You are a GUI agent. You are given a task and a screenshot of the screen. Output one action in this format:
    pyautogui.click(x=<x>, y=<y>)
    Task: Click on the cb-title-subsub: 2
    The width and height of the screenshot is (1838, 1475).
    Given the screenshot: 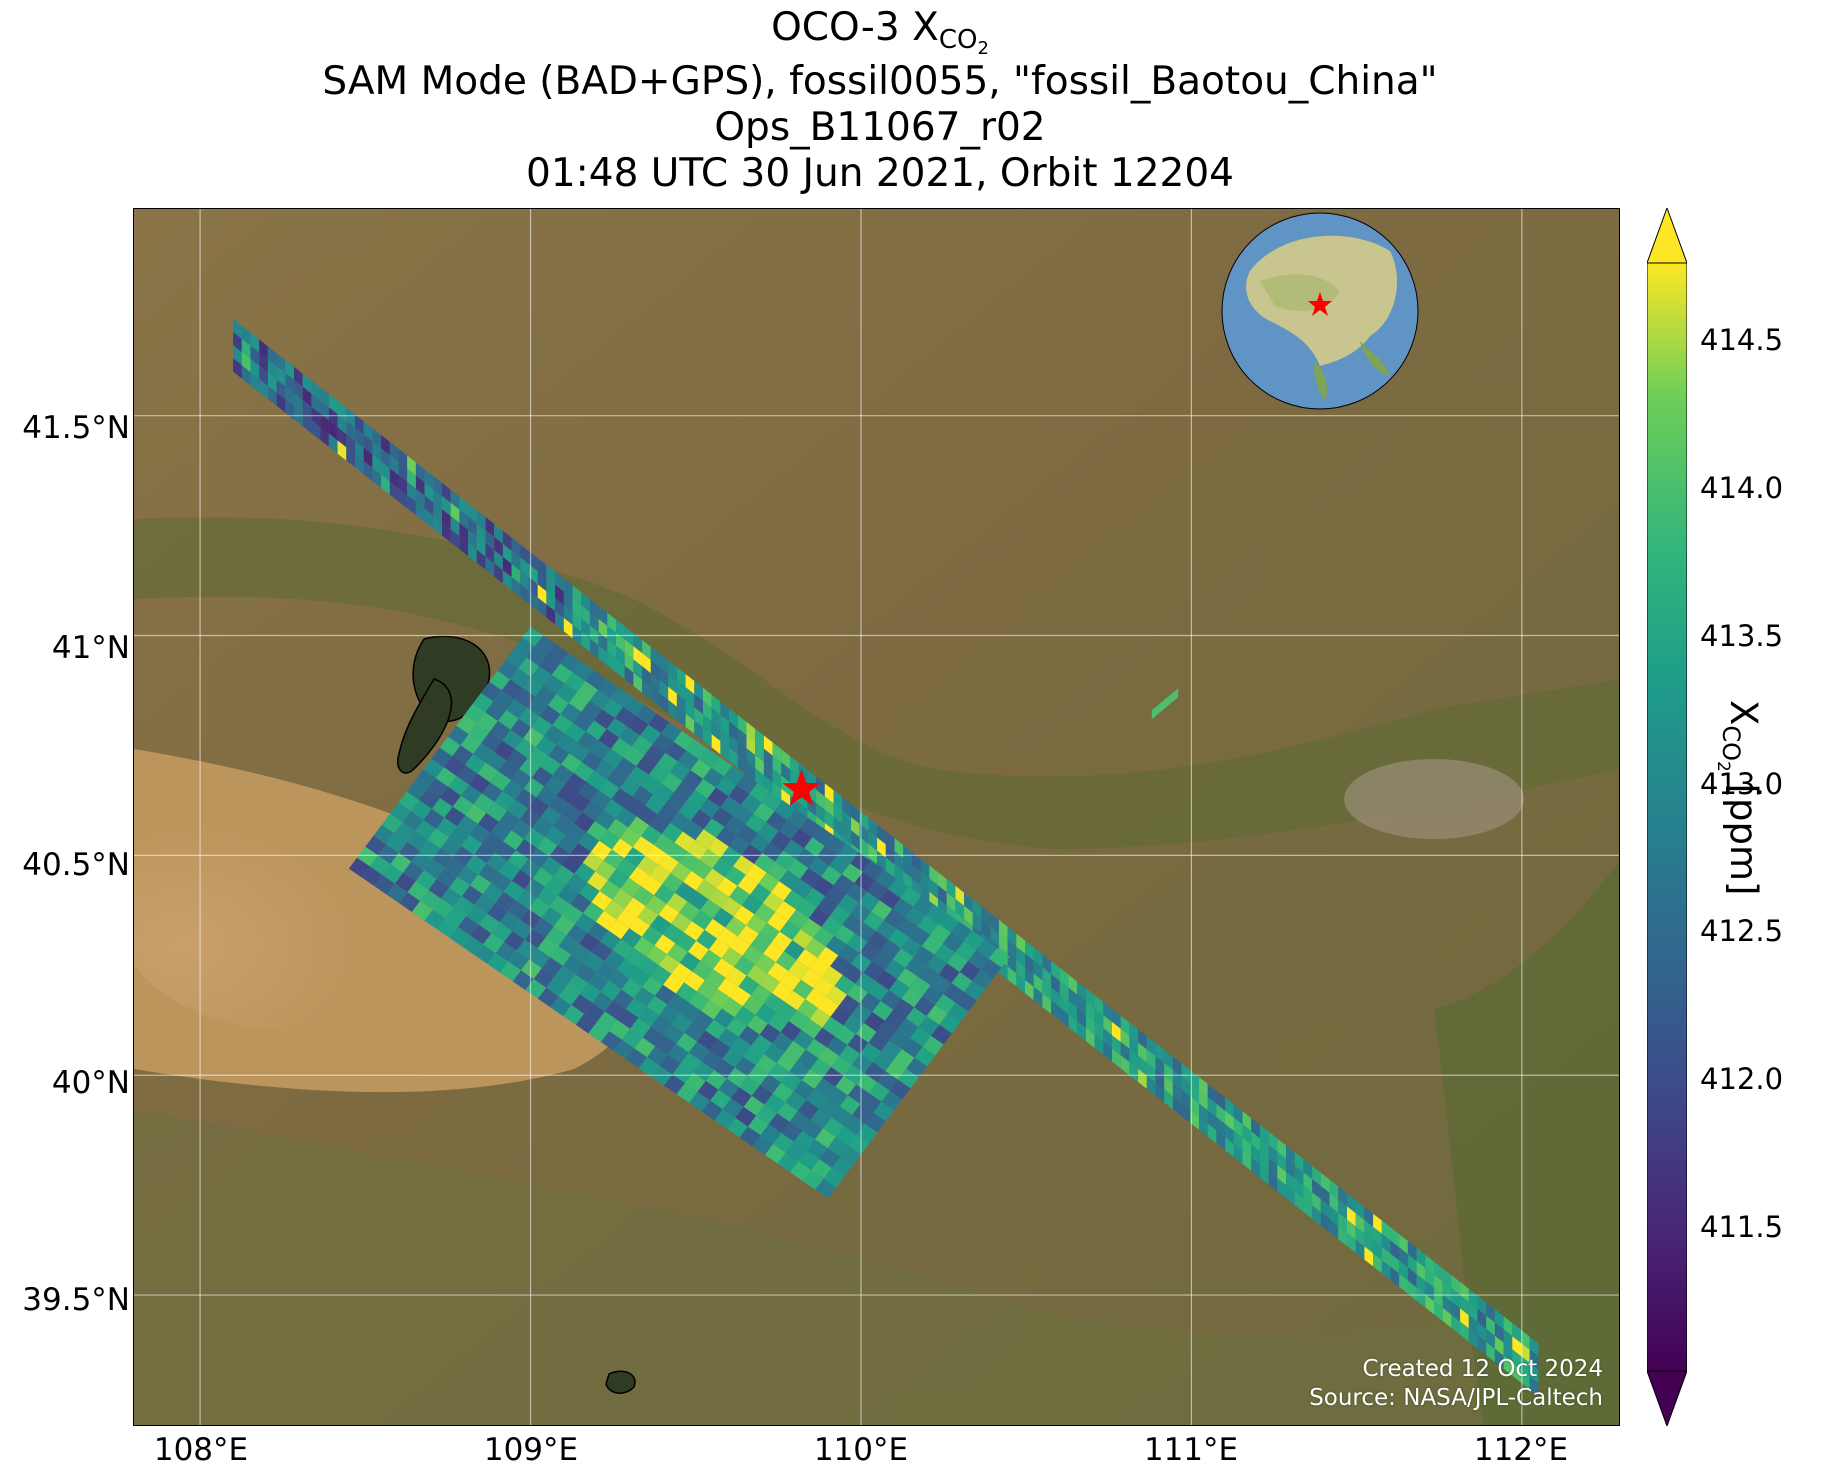 What is the action you would take?
    pyautogui.click(x=1723, y=766)
    